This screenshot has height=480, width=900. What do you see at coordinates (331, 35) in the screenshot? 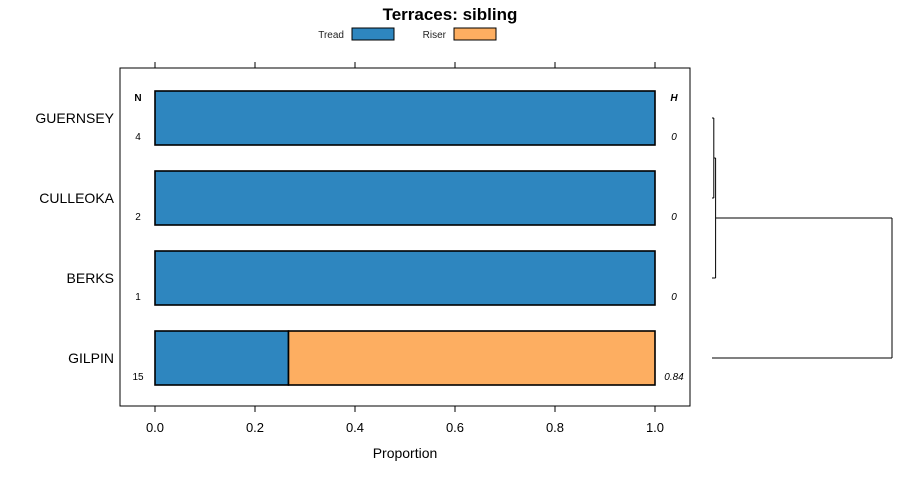
I see `legend-label-tread: Tread` at bounding box center [331, 35].